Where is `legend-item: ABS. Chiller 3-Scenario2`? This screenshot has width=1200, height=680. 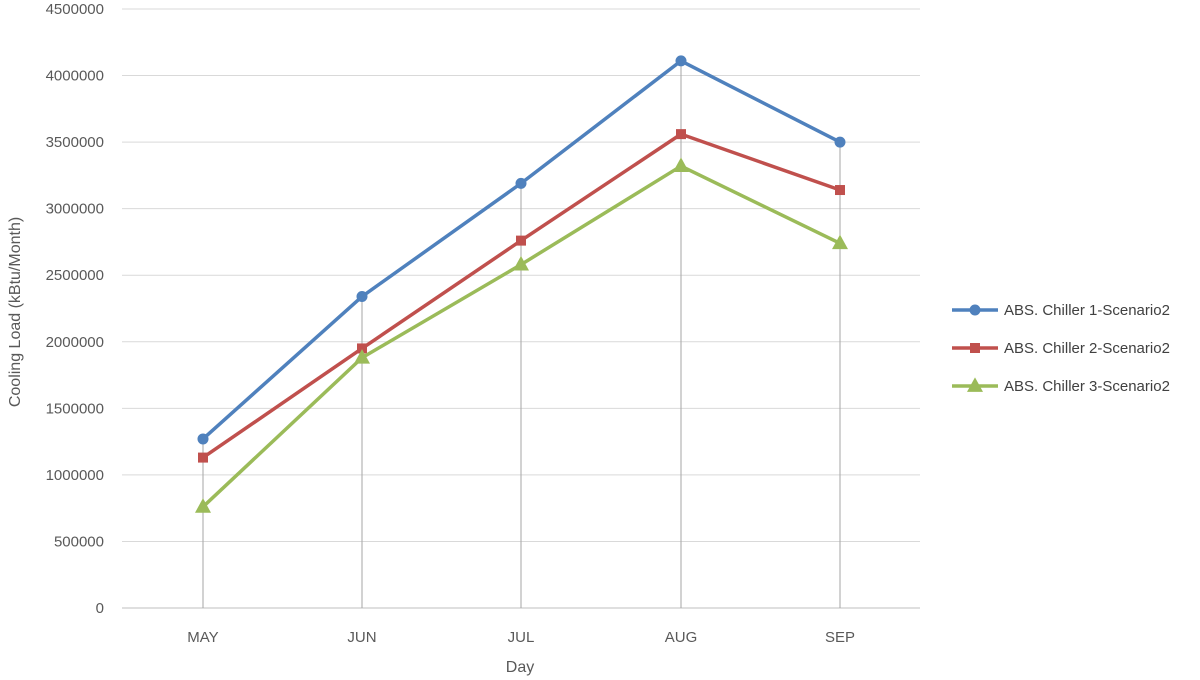
legend-item: ABS. Chiller 3-Scenario2 is located at coordinates (1061, 386).